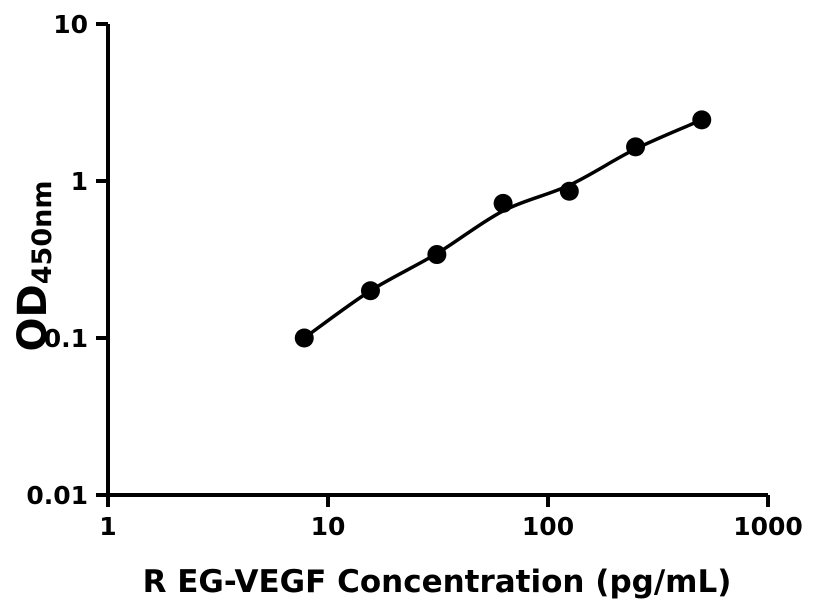 The width and height of the screenshot is (816, 612). Describe the element at coordinates (33, 317) in the screenshot. I see `y-axis-title-main: OD` at that location.